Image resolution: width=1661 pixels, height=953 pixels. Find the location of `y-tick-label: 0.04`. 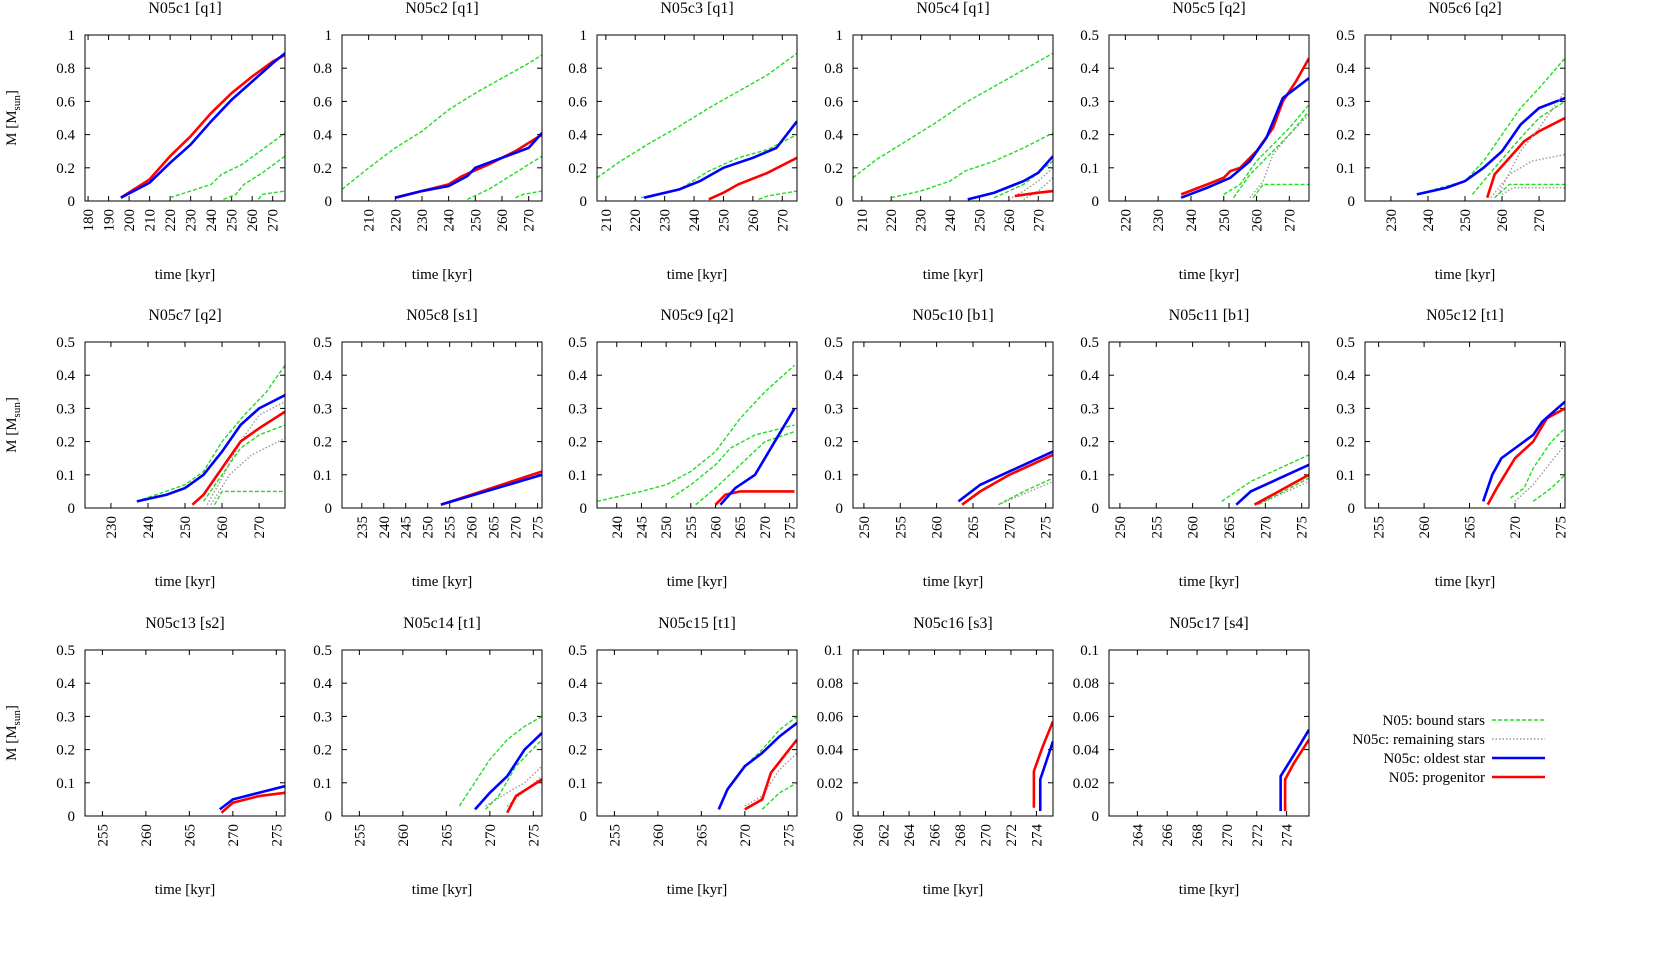

y-tick-label: 0.04 is located at coordinates (1086, 751).